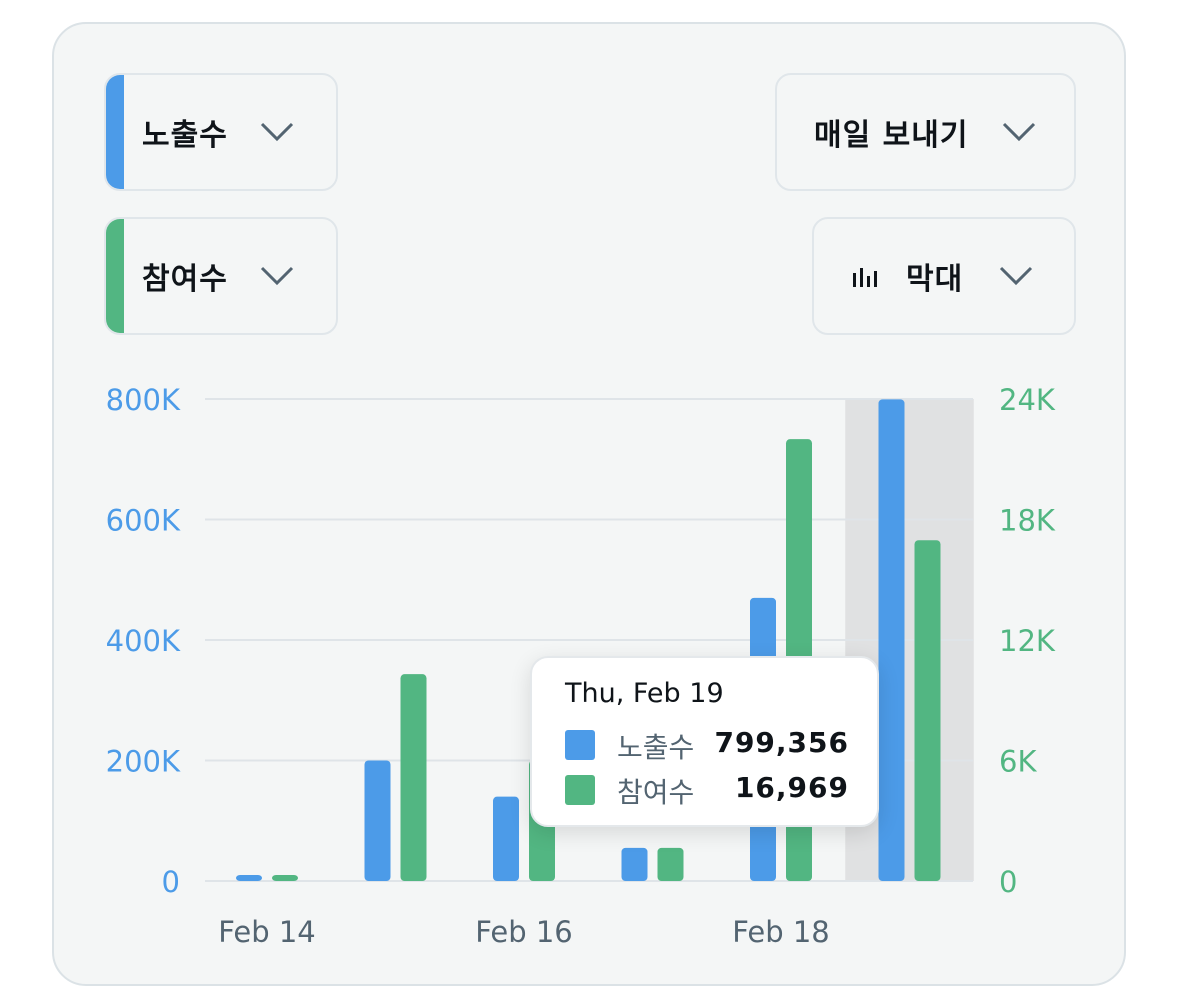 The width and height of the screenshot is (1179, 1006). Describe the element at coordinates (656, 747) in the screenshot. I see `tooltip-impressions-label: 노출수` at that location.